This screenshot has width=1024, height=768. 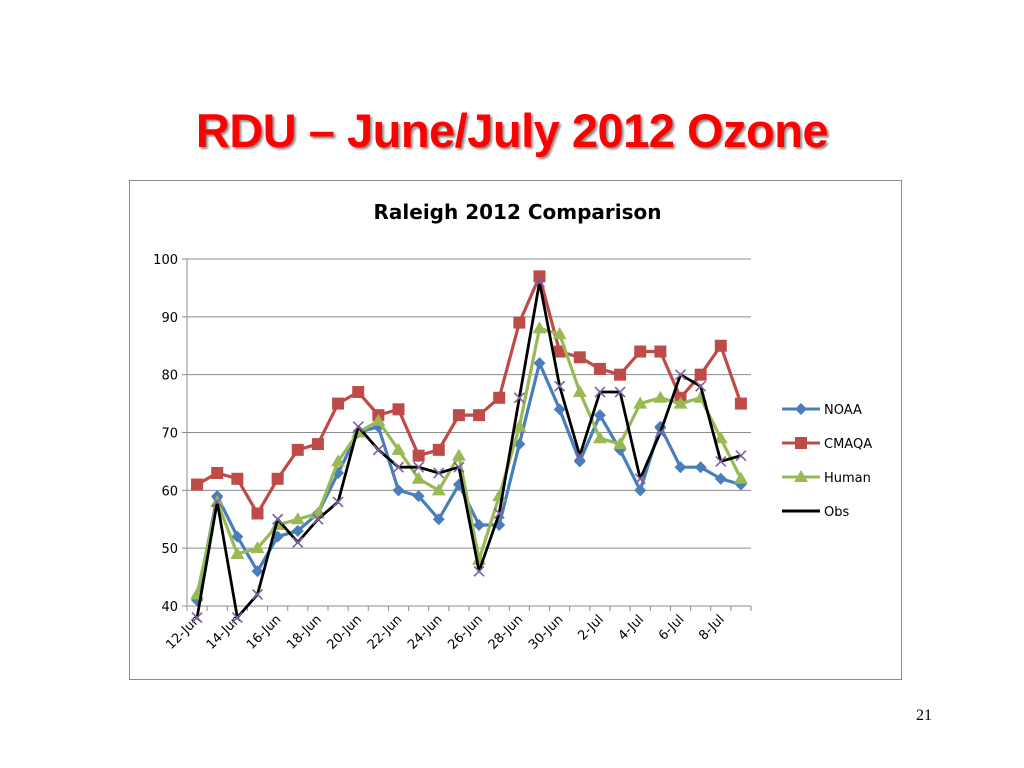 What do you see at coordinates (506, 632) in the screenshot?
I see `x-tick-label: 28-Jun` at bounding box center [506, 632].